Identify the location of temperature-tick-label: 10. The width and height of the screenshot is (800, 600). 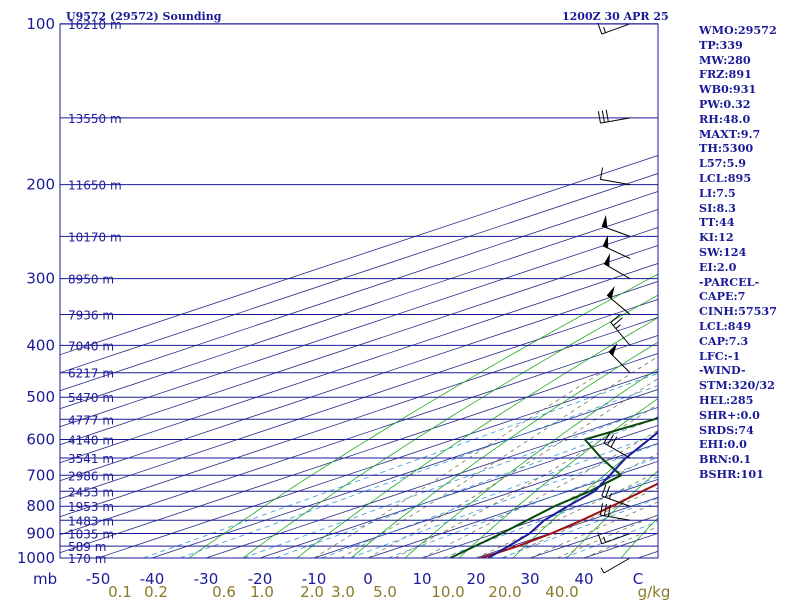
(421, 579).